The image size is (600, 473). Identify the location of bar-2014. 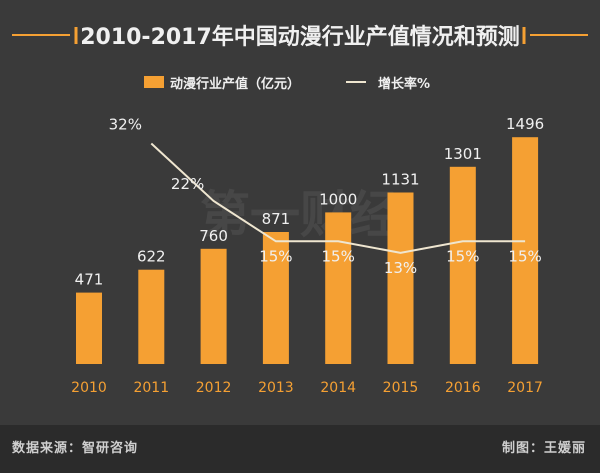
(338, 288).